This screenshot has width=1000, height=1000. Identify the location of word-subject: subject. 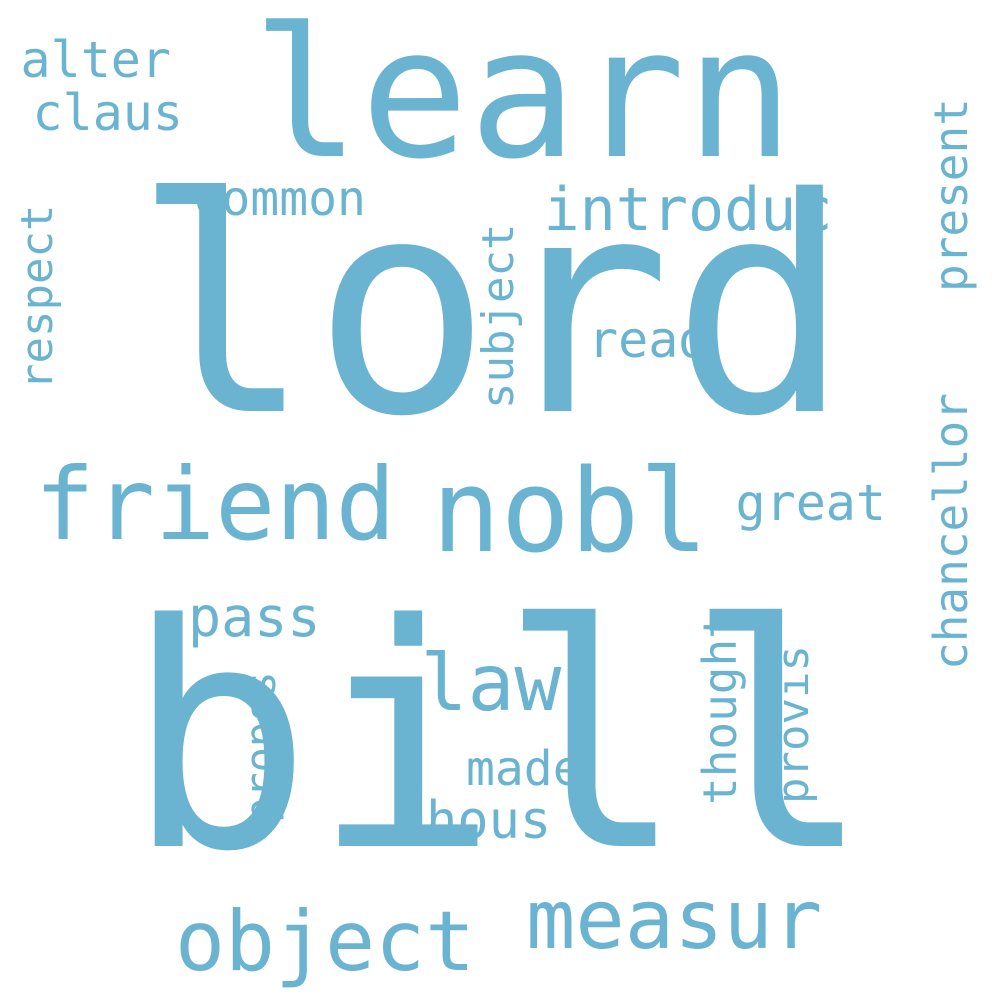
(498, 316).